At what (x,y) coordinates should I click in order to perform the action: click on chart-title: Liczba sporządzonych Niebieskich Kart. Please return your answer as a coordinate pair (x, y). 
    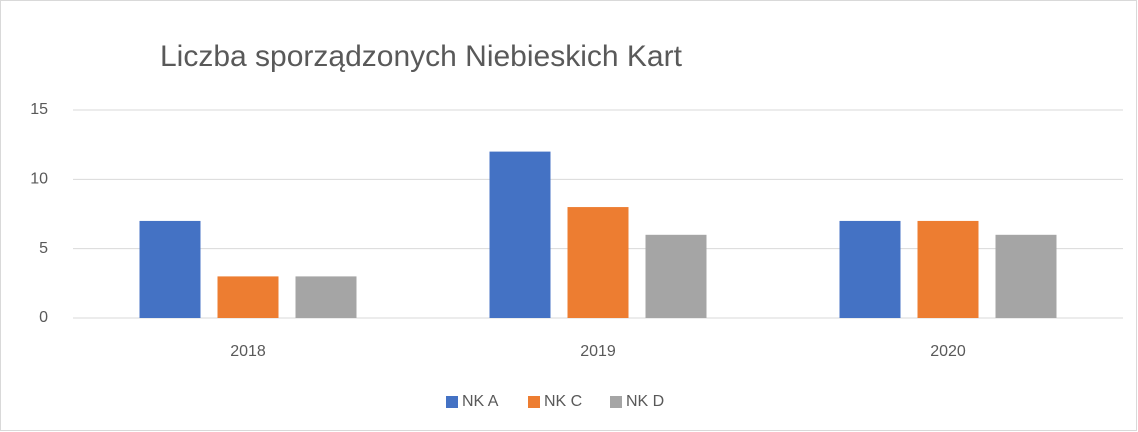
    Looking at the image, I should click on (421, 56).